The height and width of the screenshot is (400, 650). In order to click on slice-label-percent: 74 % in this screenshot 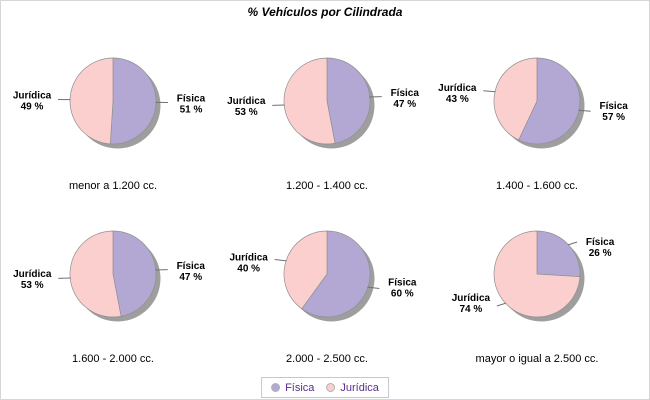, I will do `click(471, 309)`.